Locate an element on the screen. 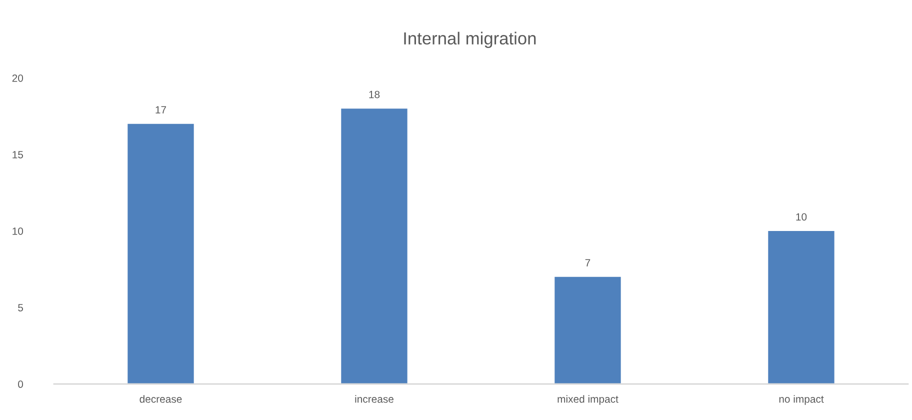 The image size is (912, 420). x-tick-label: increase is located at coordinates (374, 399).